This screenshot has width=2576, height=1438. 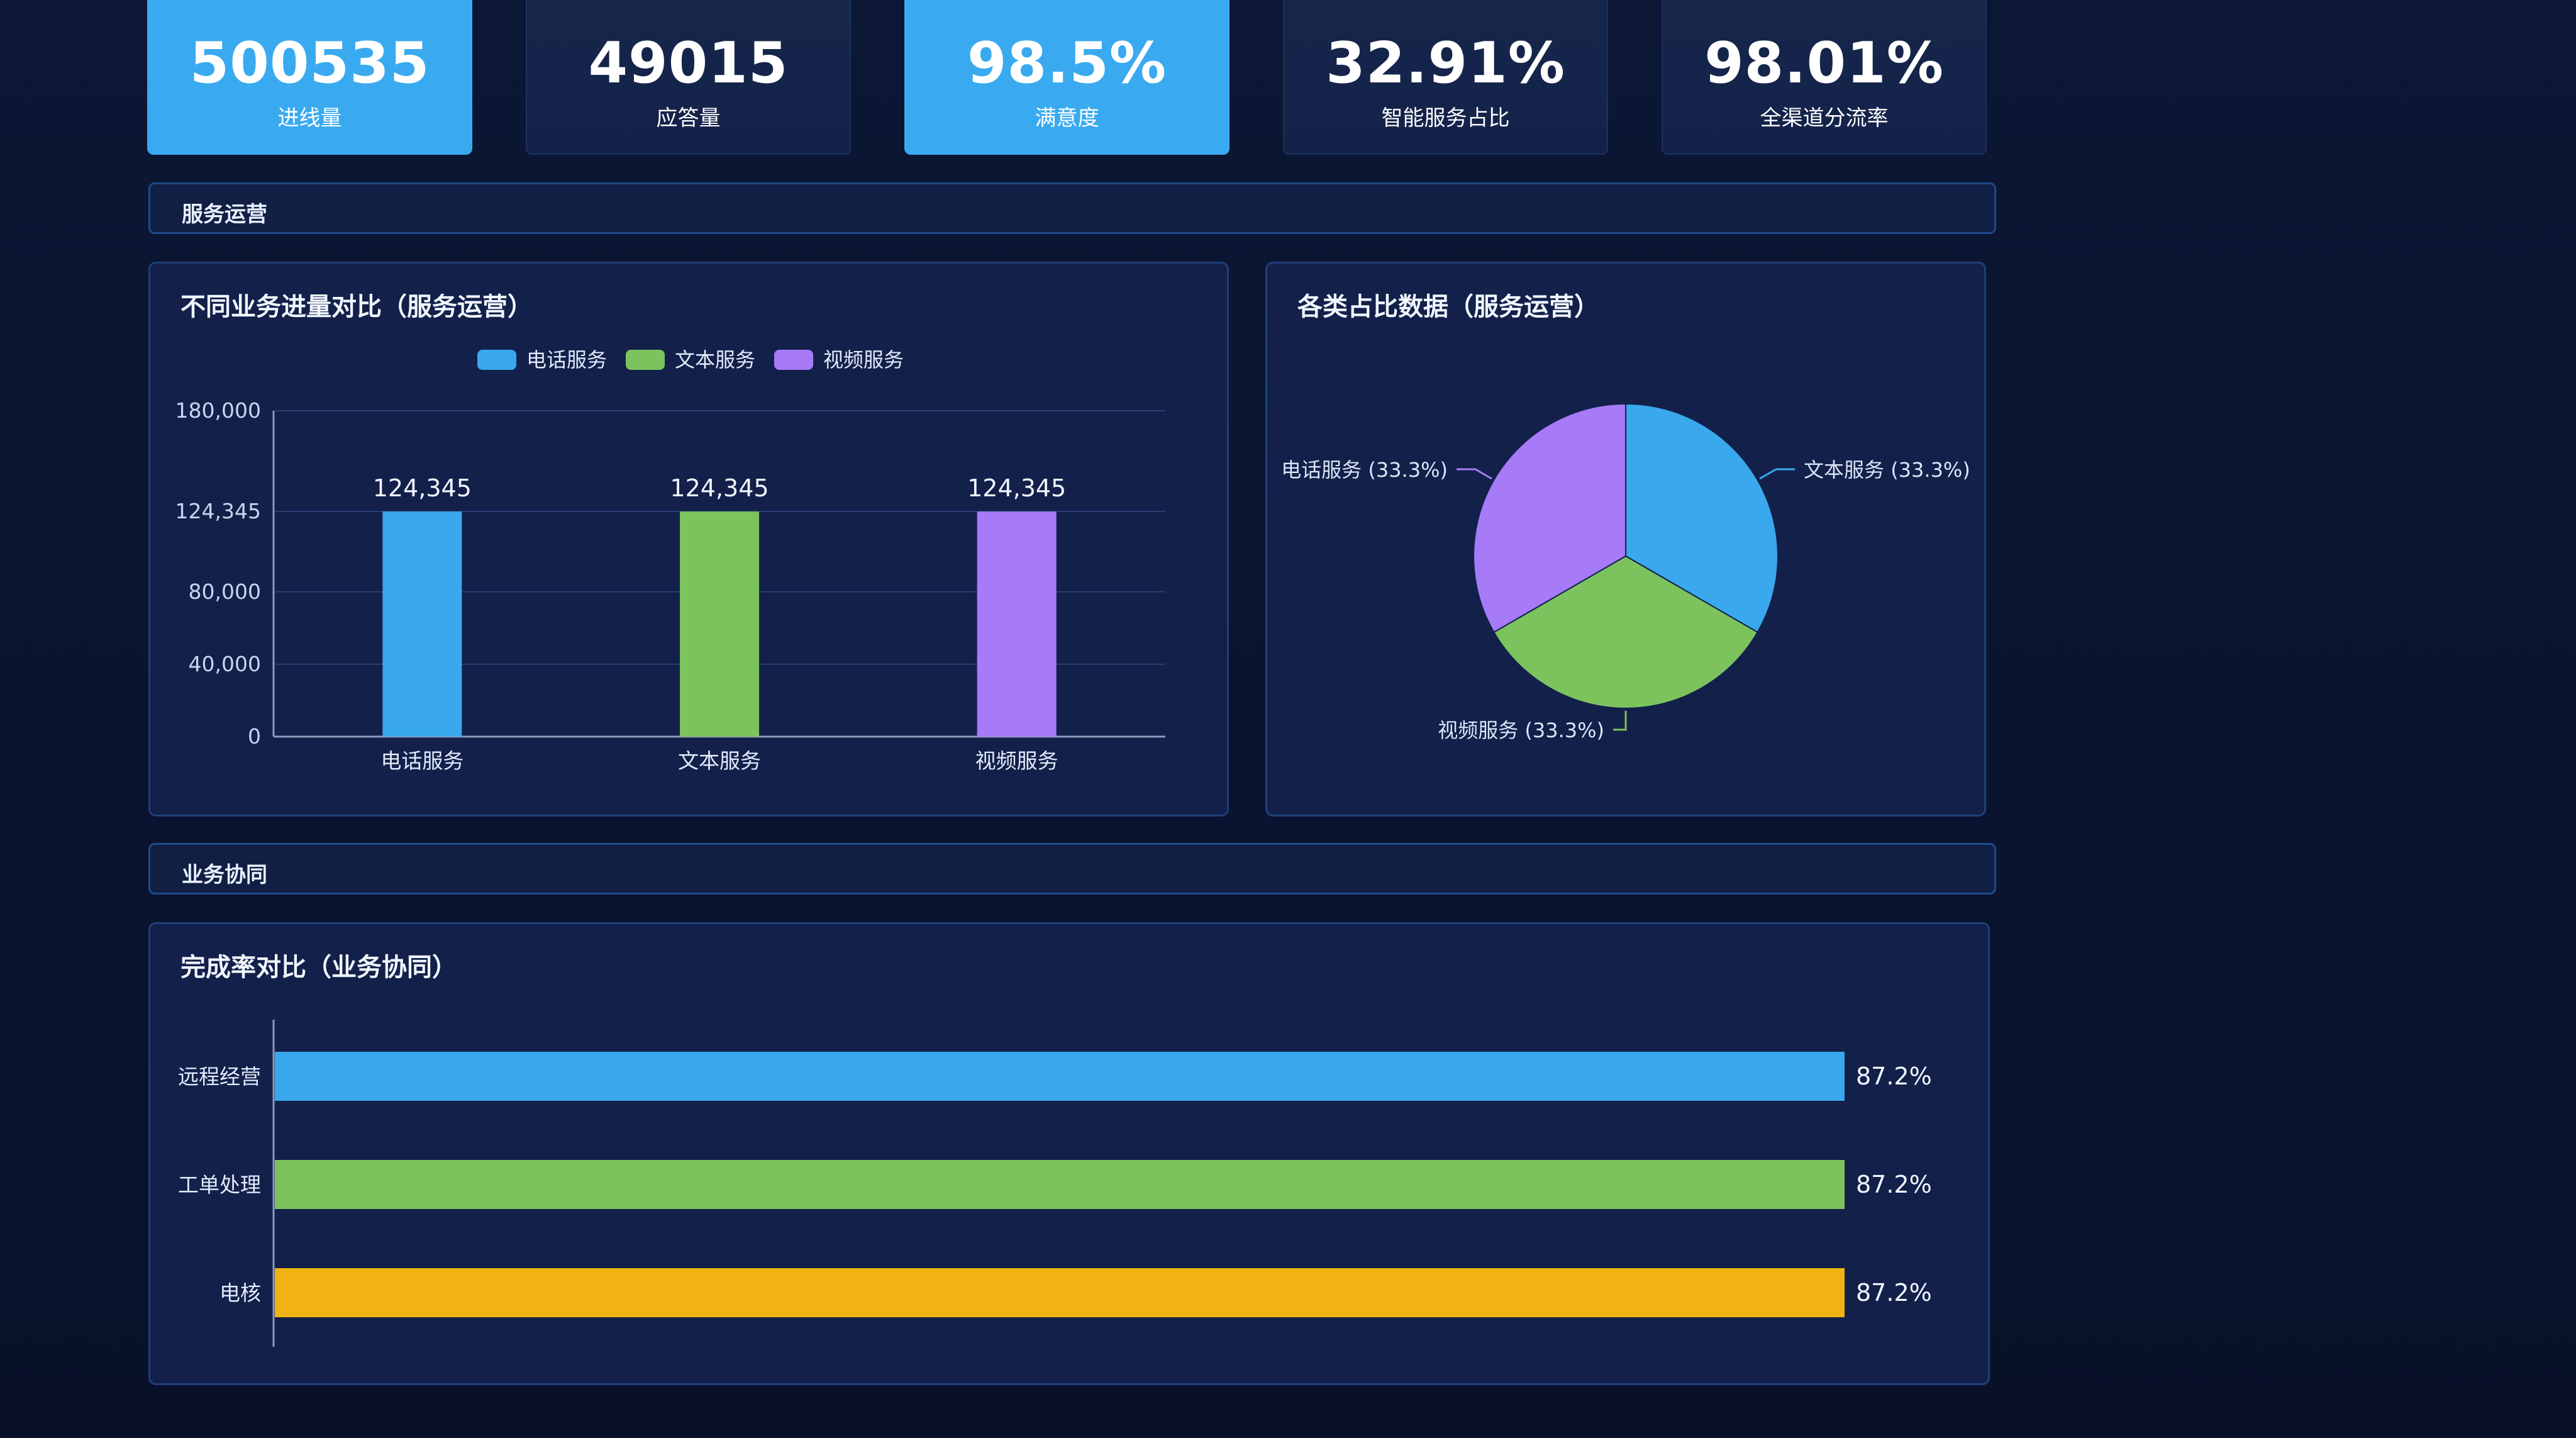 I want to click on x-tick-label: 文本服务, so click(x=719, y=761).